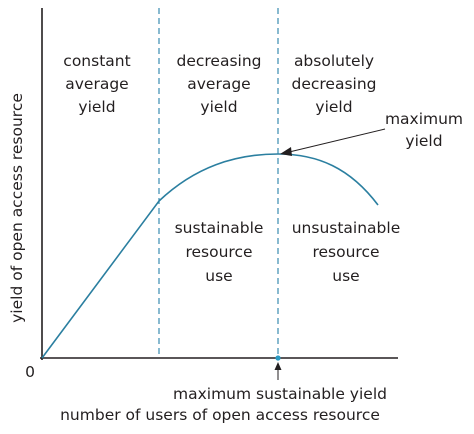  What do you see at coordinates (96, 107) in the screenshot?
I see `region-constant-line-3: yield` at bounding box center [96, 107].